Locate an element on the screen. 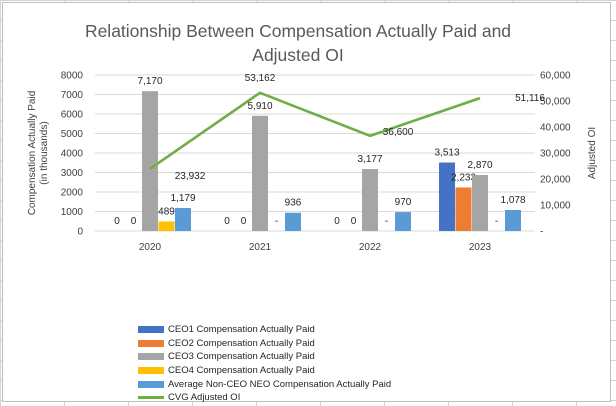 The height and width of the screenshot is (406, 616). y-left-tick-label: 2000 is located at coordinates (72, 193).